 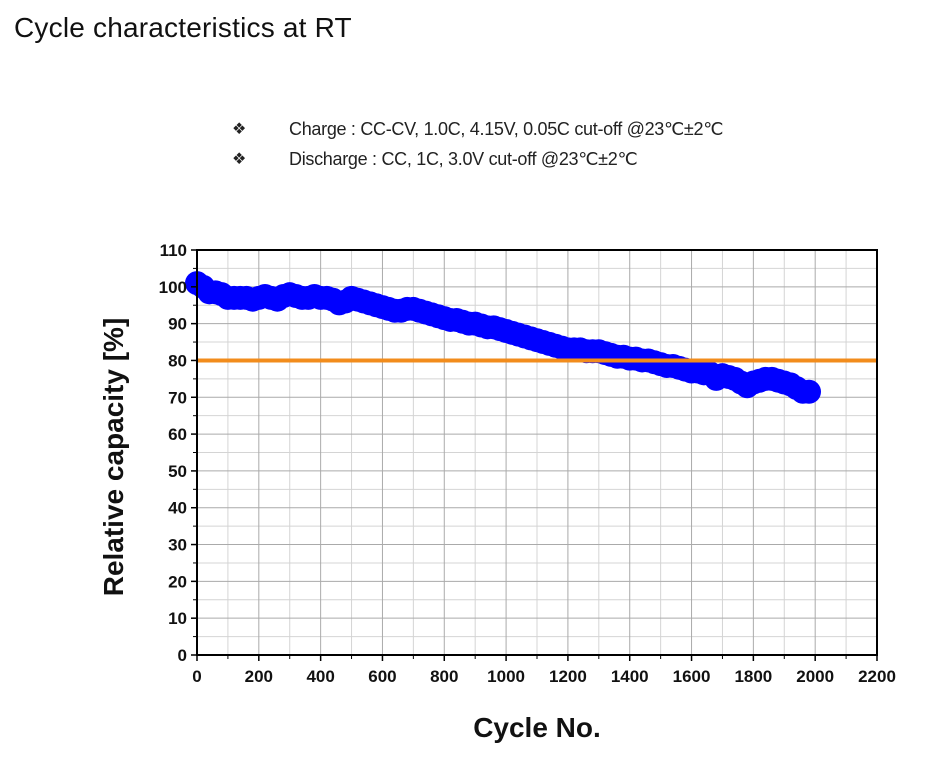 I want to click on x-tick-label: 2200, so click(x=877, y=676).